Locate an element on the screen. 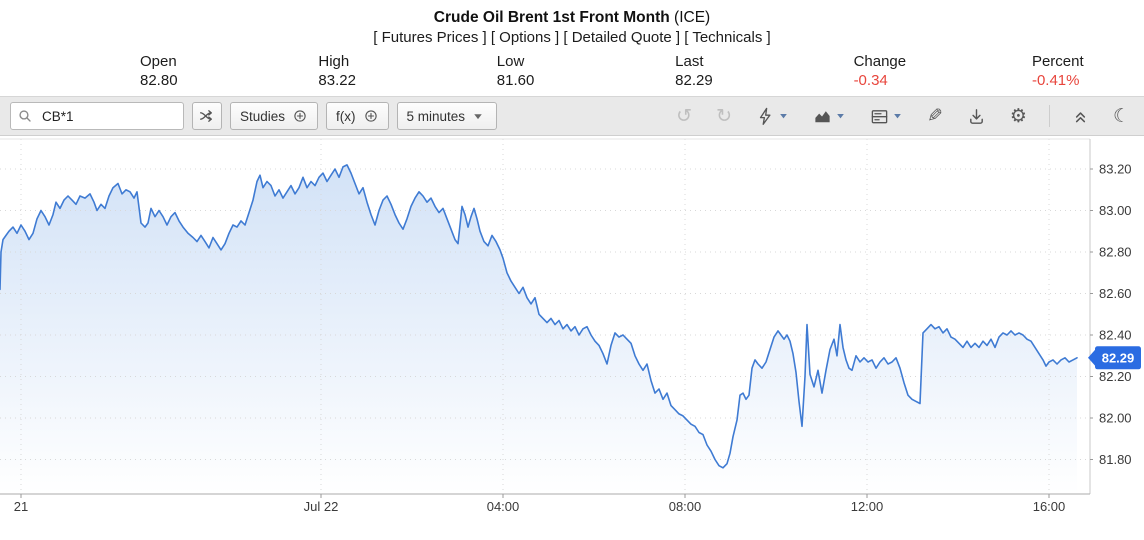 Image resolution: width=1144 pixels, height=540 pixels. instrument-title: Crude Oil Brent 1st Front Month (ICE) is located at coordinates (572, 18).